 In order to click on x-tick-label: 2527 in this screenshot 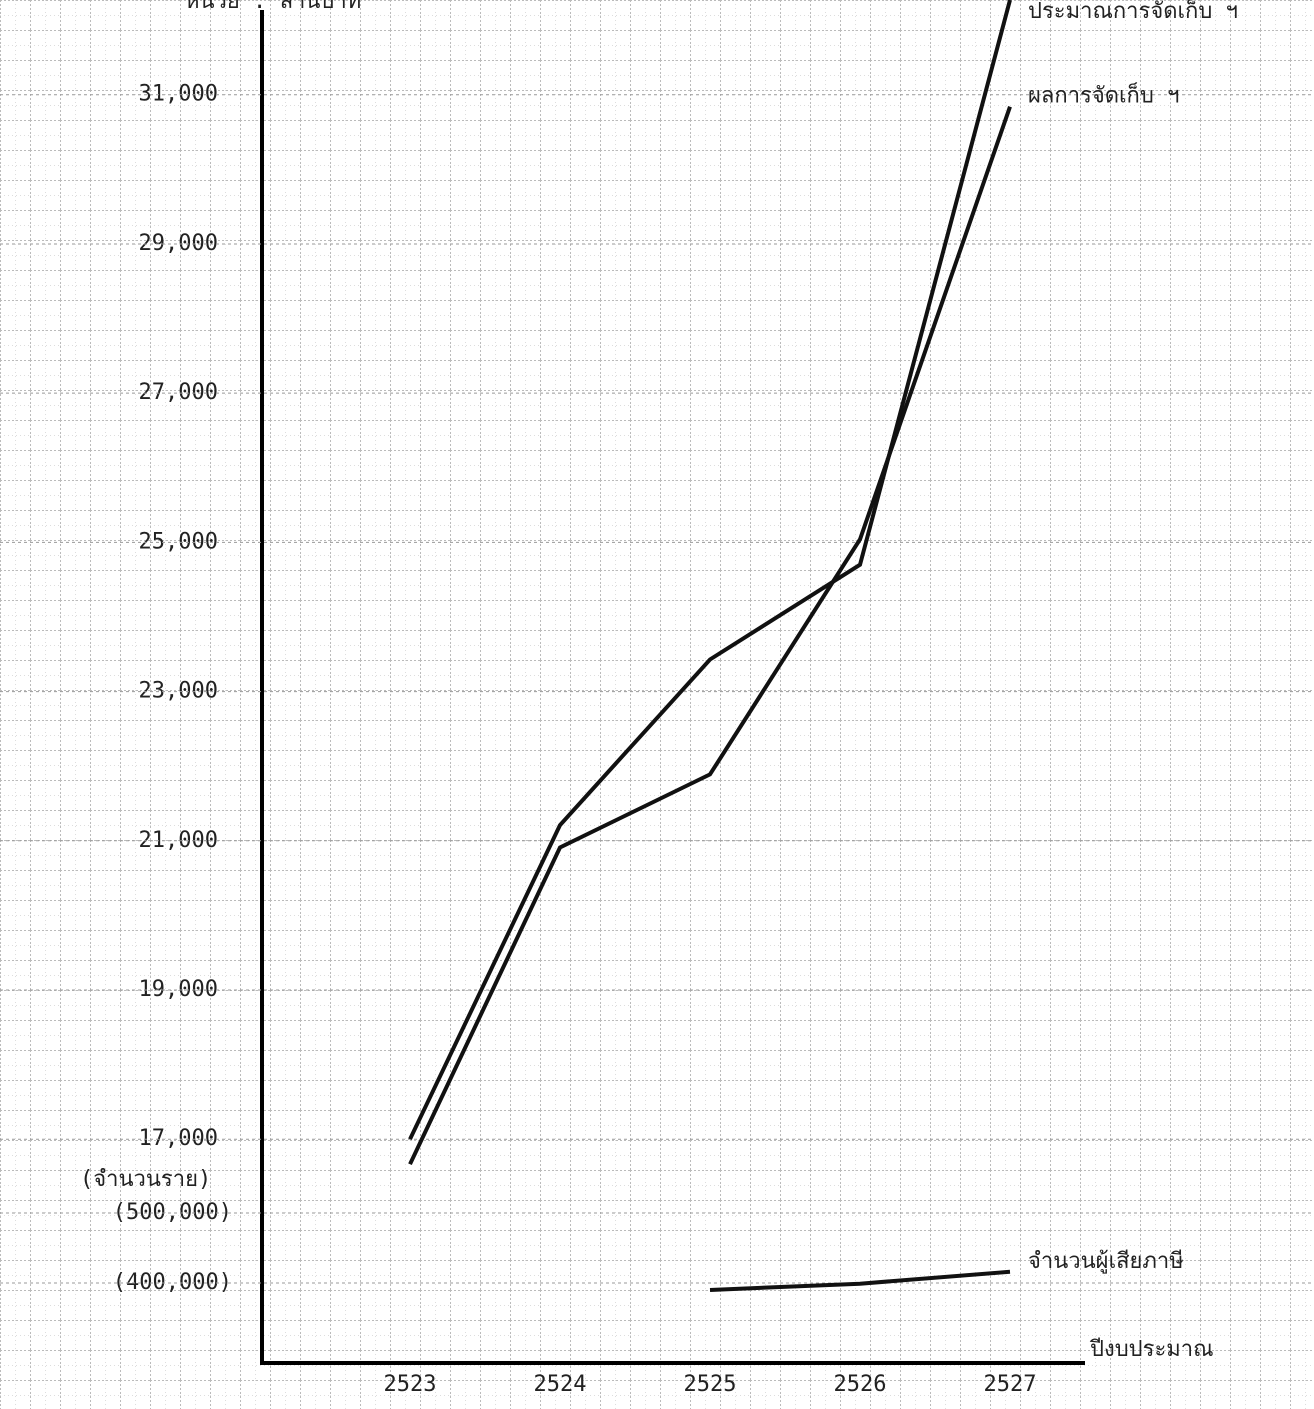, I will do `click(1010, 1384)`.